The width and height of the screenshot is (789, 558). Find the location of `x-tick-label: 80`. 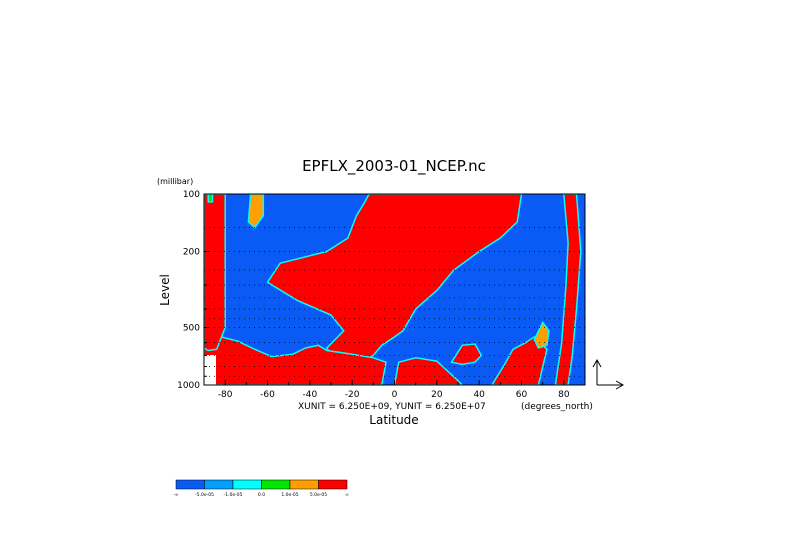

x-tick-label: 80 is located at coordinates (564, 395).